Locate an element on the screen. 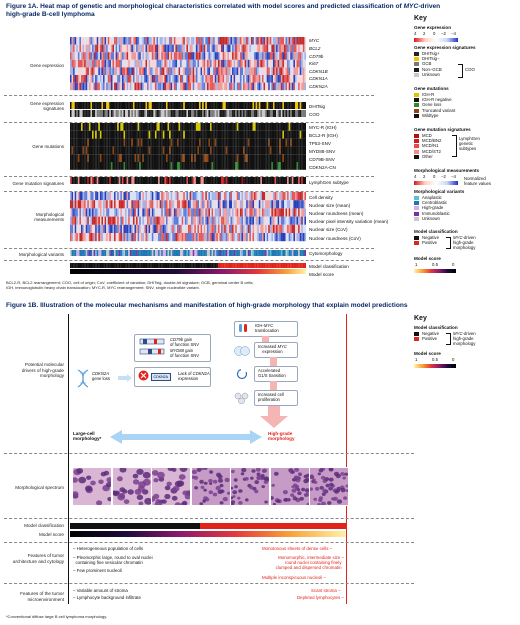 This screenshot has width=520, height=625. row-label: CDKN2A-CN is located at coordinates (322, 167).